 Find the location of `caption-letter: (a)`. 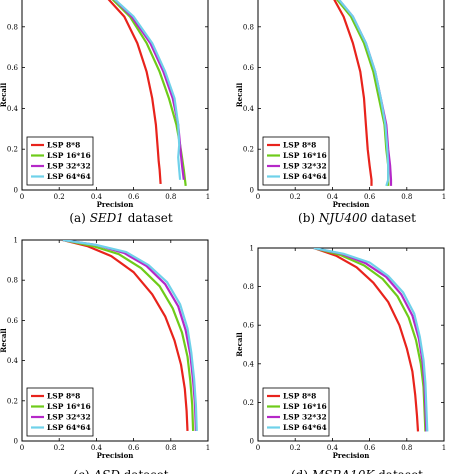

caption-letter: (a) is located at coordinates (79, 218).